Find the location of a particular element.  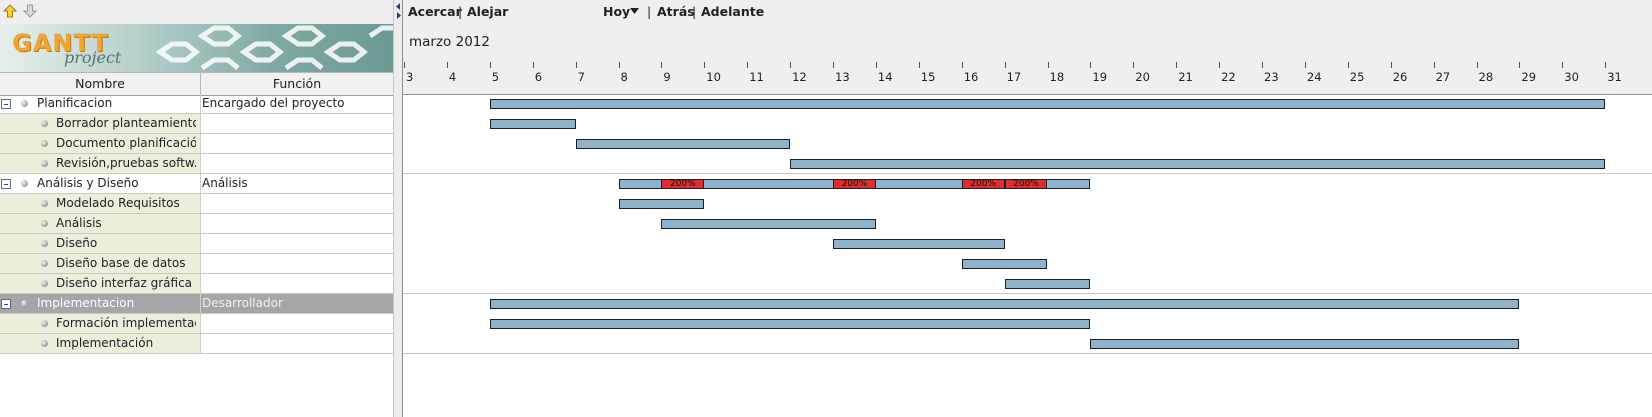

move-up-button is located at coordinates (10, 11).